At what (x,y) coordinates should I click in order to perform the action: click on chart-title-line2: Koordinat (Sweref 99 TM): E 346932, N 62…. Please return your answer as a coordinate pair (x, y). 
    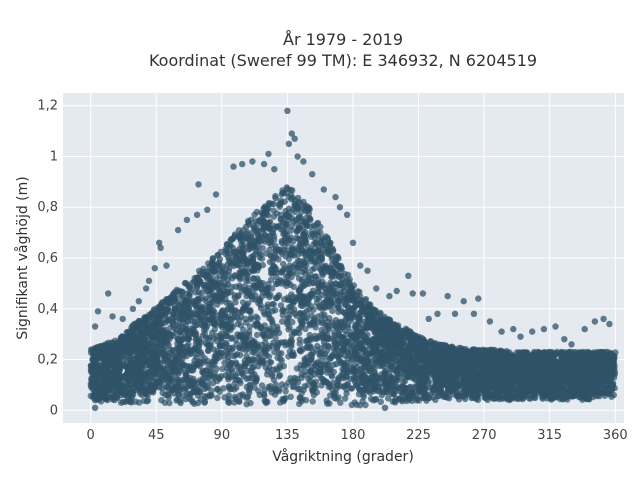
    Looking at the image, I should click on (343, 60).